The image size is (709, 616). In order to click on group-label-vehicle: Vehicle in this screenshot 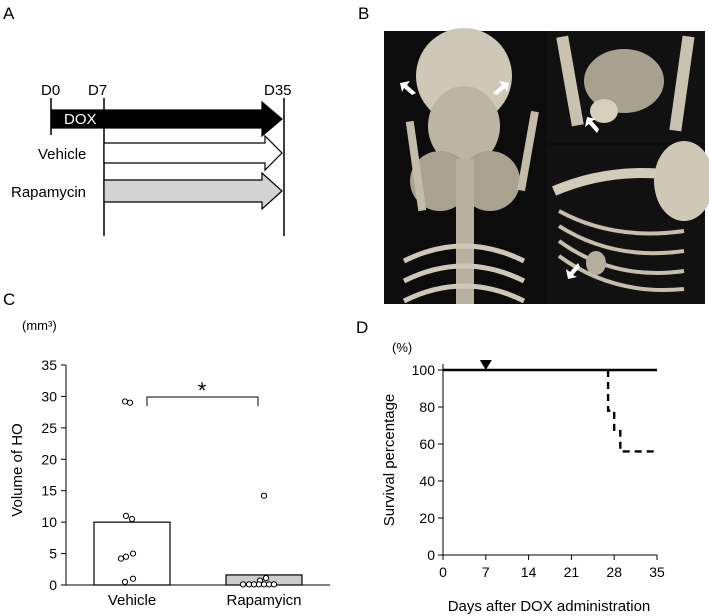, I will do `click(62, 154)`.